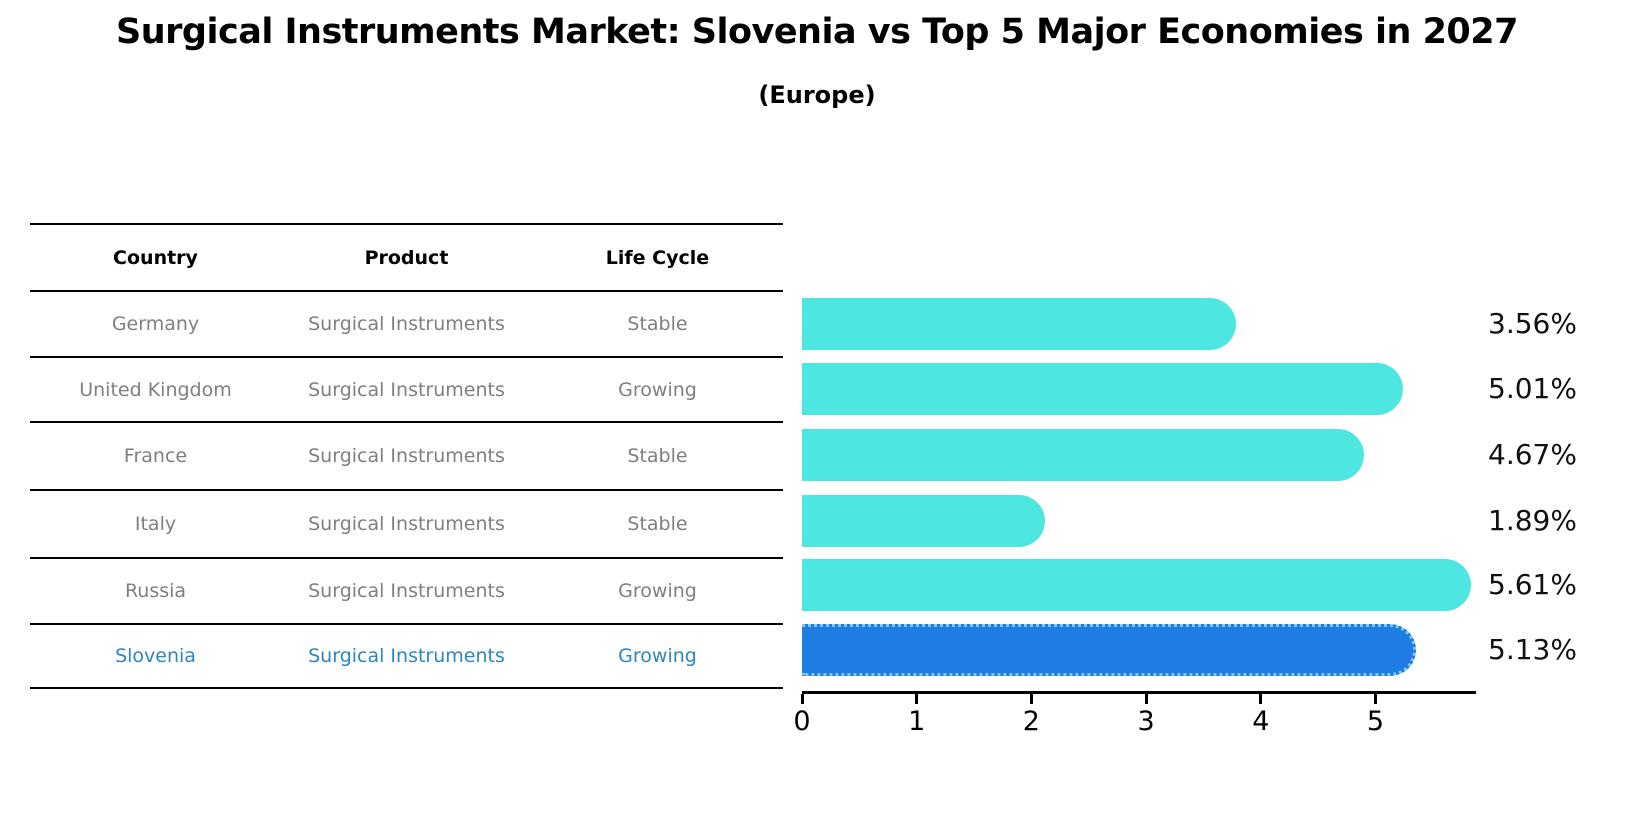  Describe the element at coordinates (1532, 388) in the screenshot. I see `value-label-united-kingdom: 5.01%` at that location.